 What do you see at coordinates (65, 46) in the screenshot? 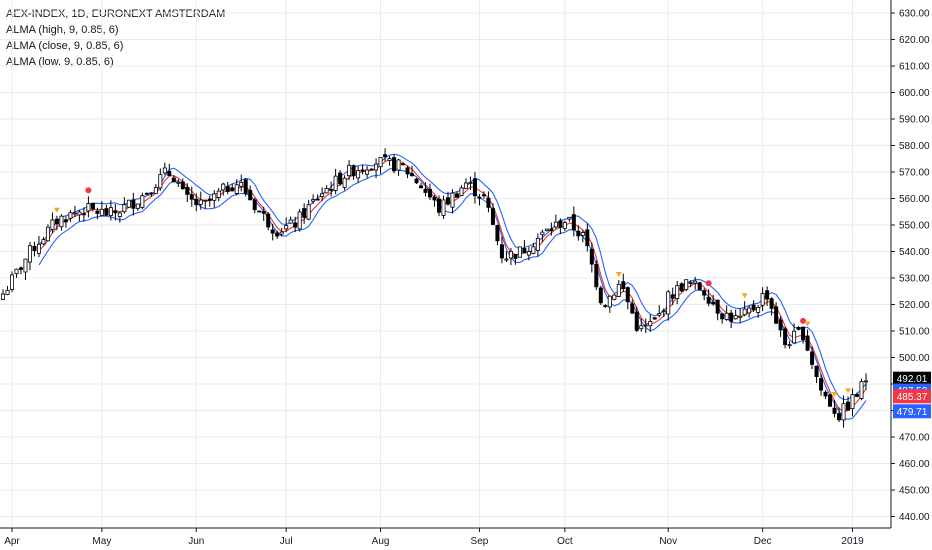
I see `legend-alma-close: ALMA (close, 9, 0.85, 6)` at bounding box center [65, 46].